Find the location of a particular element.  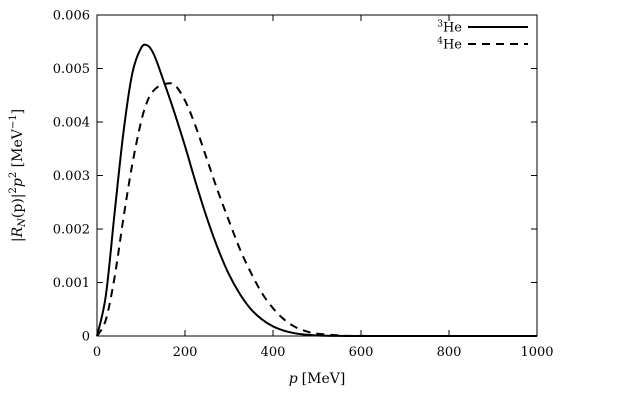

y-label-arg: (p)| is located at coordinates (18, 205).